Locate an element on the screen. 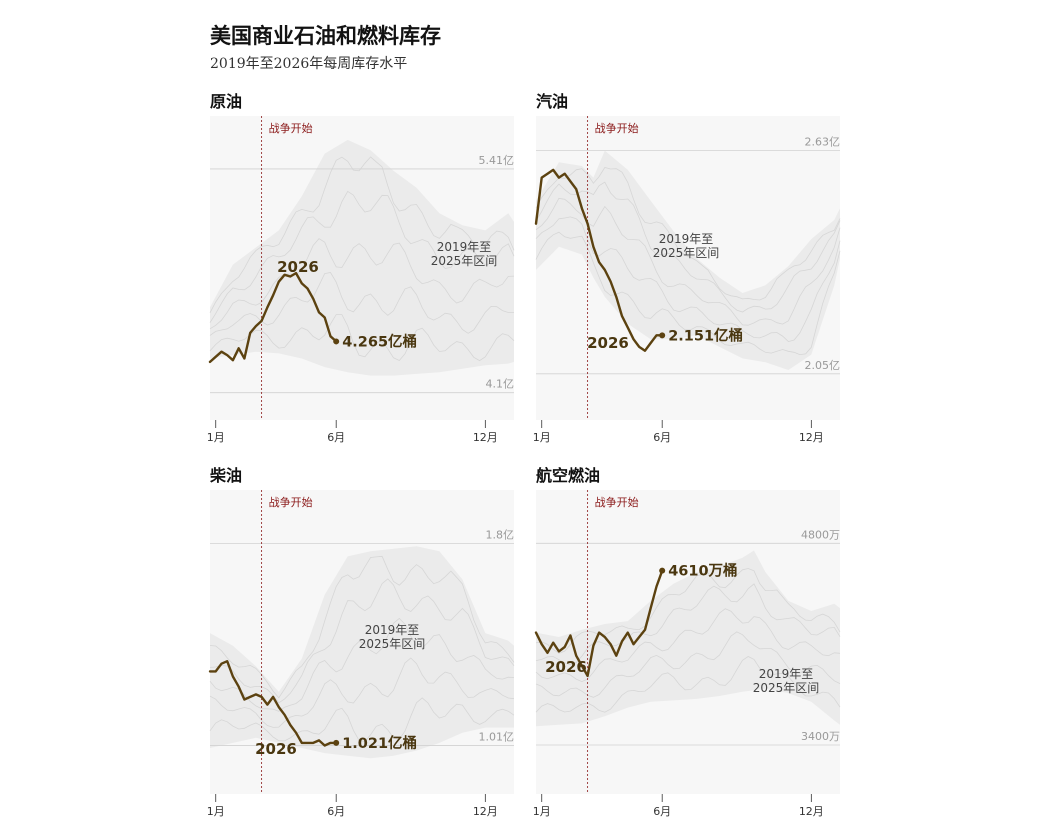 This screenshot has width=1050, height=840. panel-title: 原油 is located at coordinates (226, 101).